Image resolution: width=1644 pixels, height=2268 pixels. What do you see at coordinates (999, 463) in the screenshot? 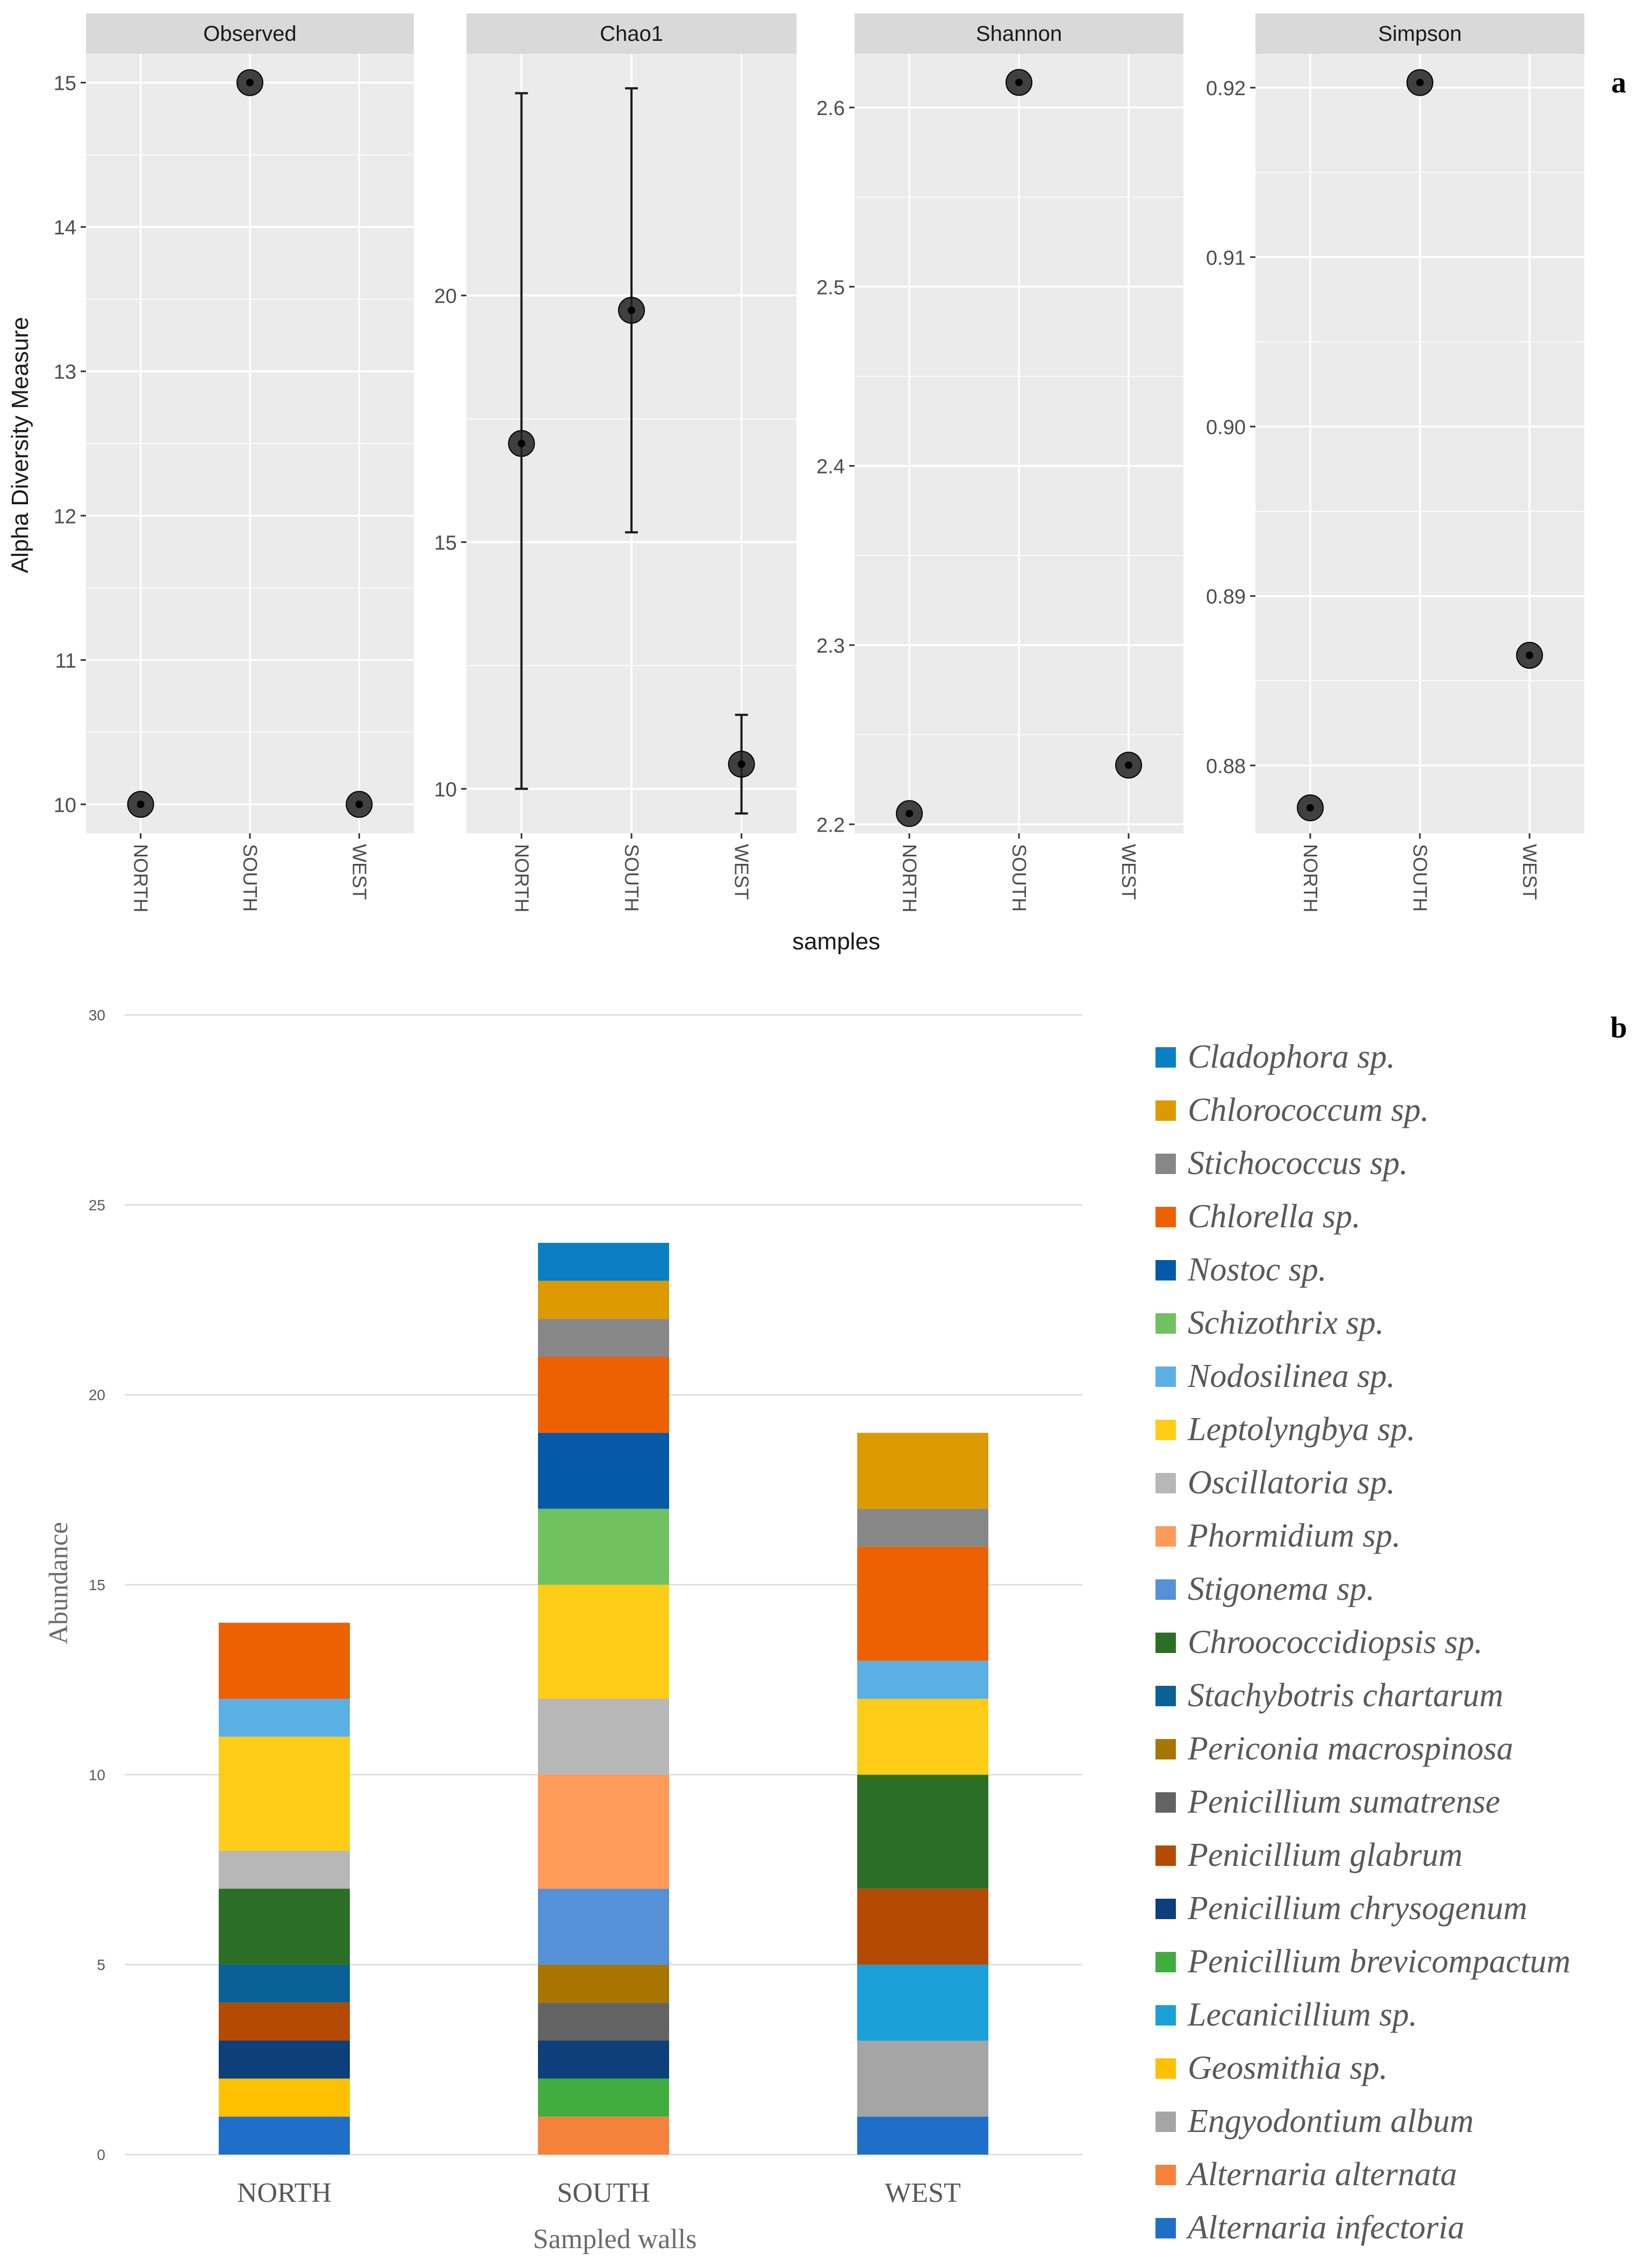
I see `facet-shannon: Shannon 2.2 2.3 2.4 2.5 2.6 NORTH SOUTH WEST` at bounding box center [999, 463].